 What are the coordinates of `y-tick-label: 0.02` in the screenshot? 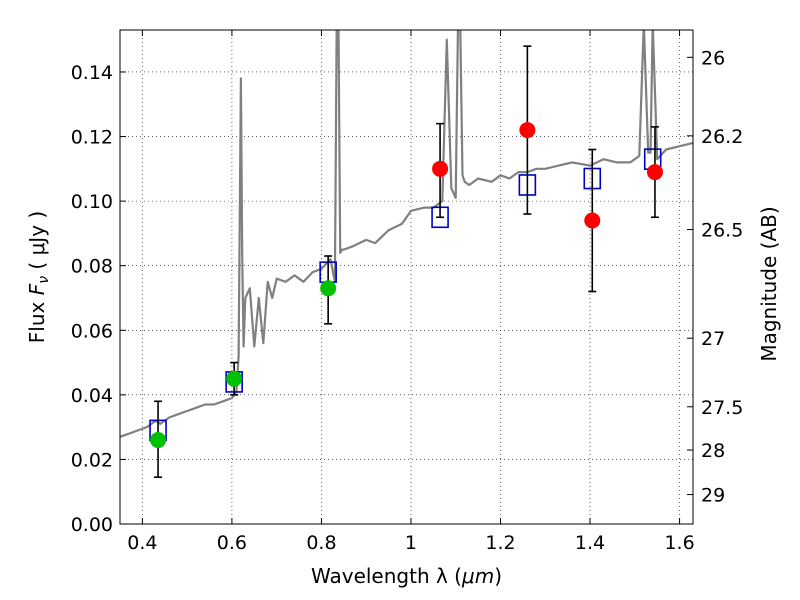 It's located at (92, 460).